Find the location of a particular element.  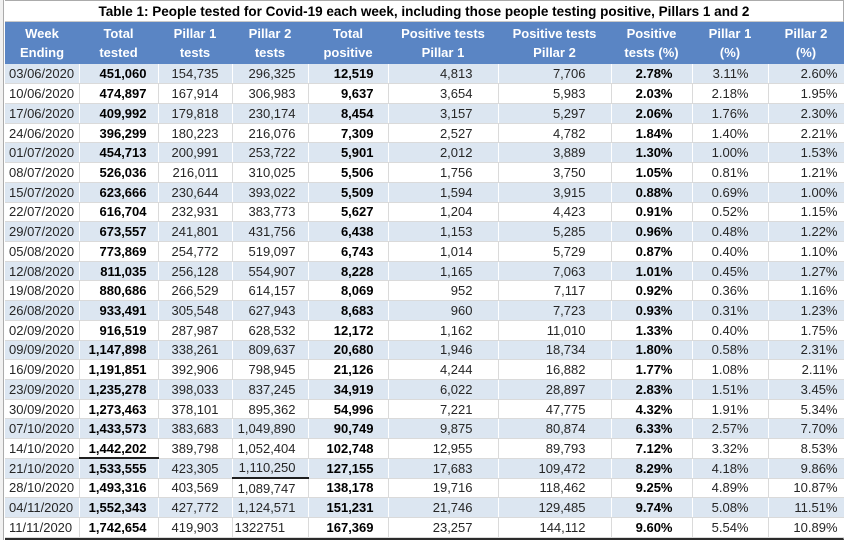

table-cell: 2.11% is located at coordinates (806, 369).